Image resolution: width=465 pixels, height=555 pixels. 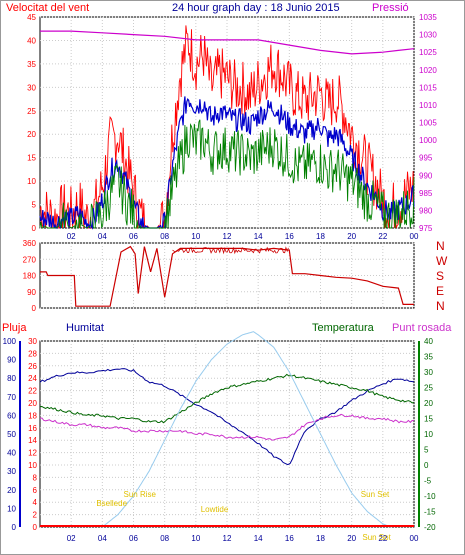 I want to click on wind-x-axis: 02 04 06 08 10 12 14 16 18 20 22 00, so click(x=243, y=236).